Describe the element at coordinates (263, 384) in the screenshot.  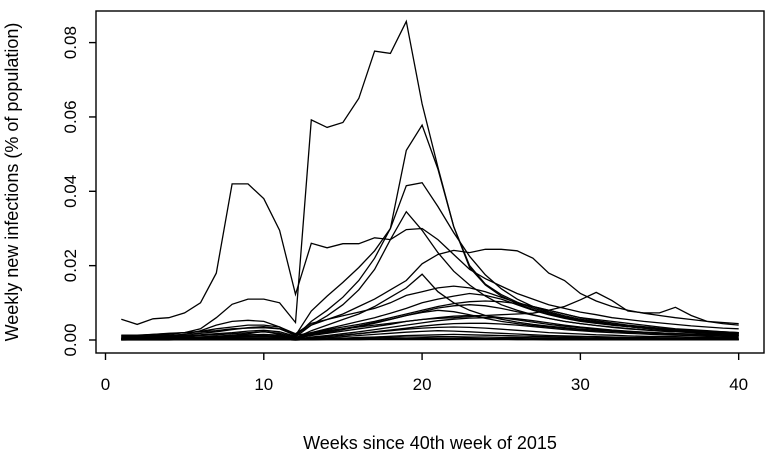
I see `x-tick-label: 10` at that location.